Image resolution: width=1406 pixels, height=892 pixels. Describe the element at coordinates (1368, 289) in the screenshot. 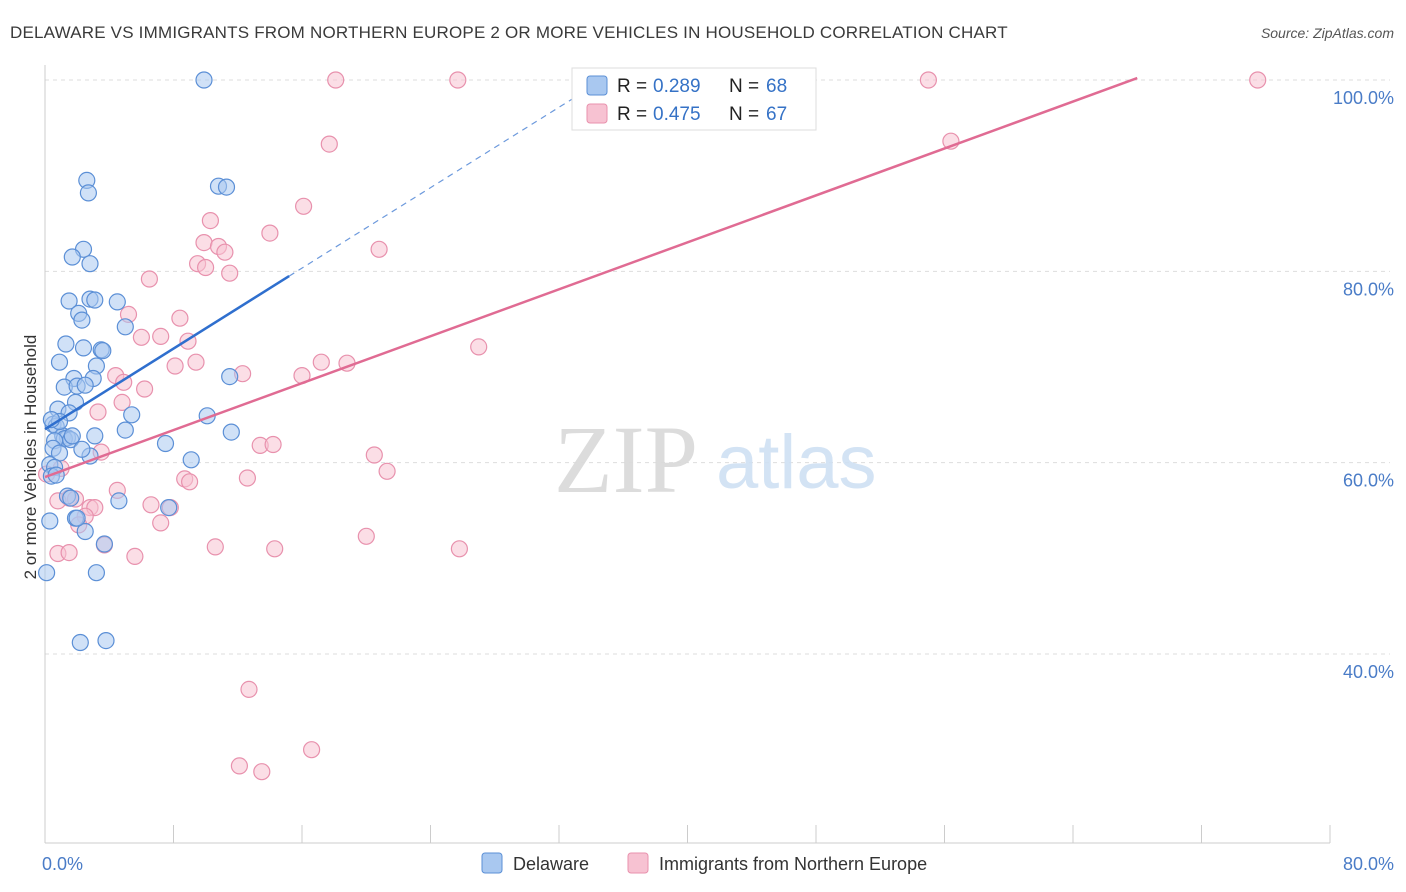

I see `y-tick-label: 80.0%` at that location.